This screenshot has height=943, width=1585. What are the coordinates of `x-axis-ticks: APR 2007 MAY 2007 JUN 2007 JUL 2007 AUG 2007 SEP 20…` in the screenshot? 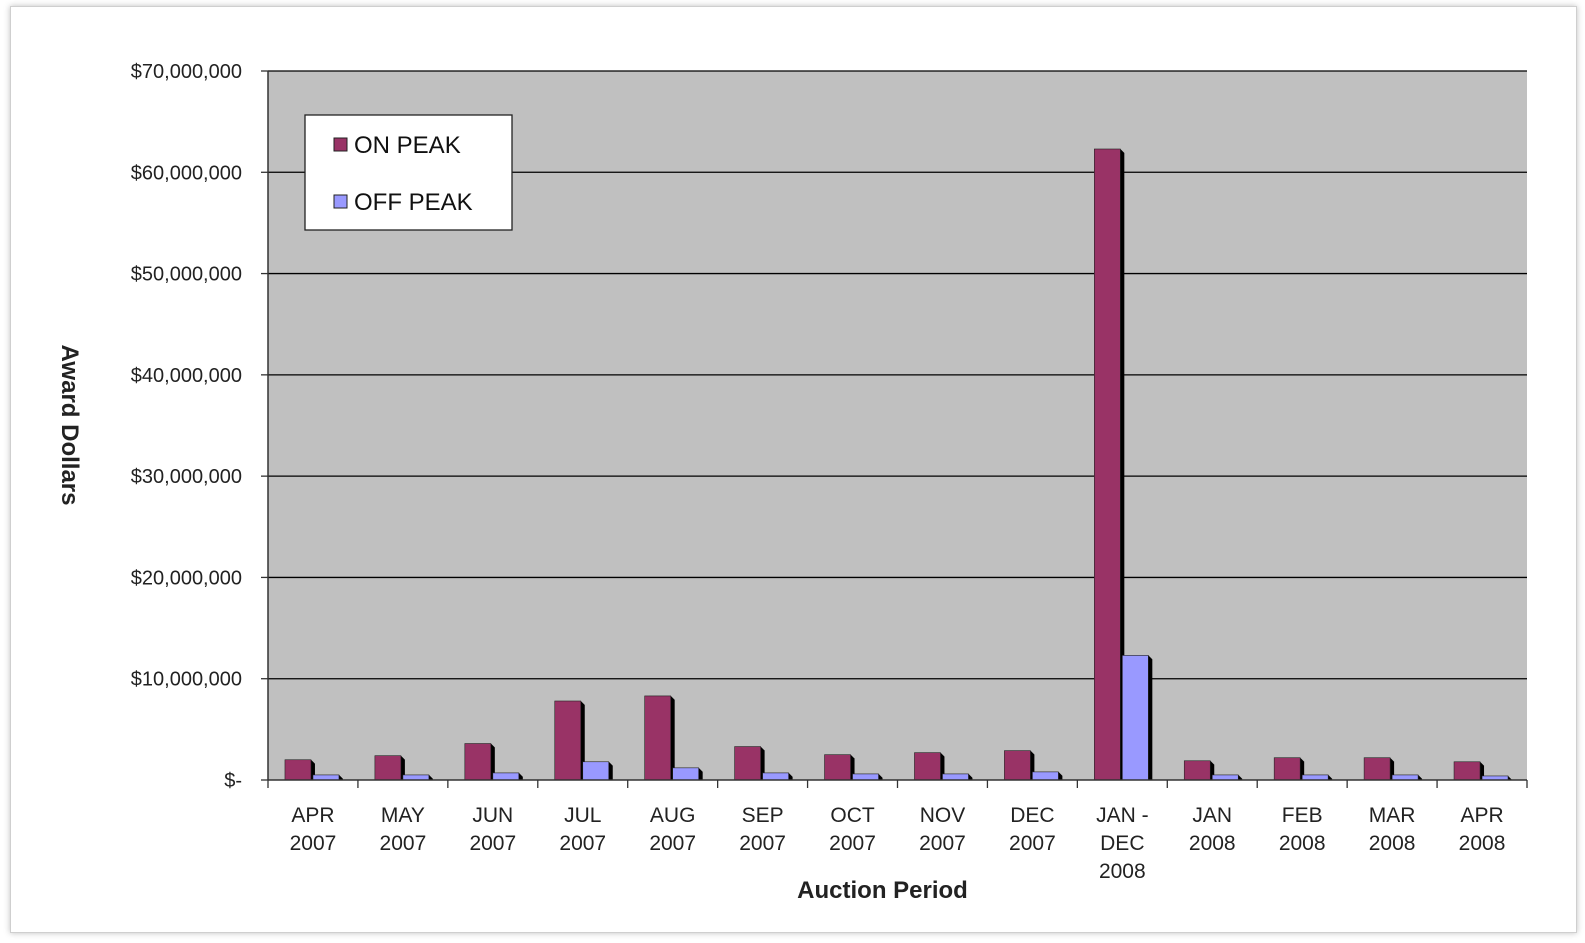 It's located at (897, 831).